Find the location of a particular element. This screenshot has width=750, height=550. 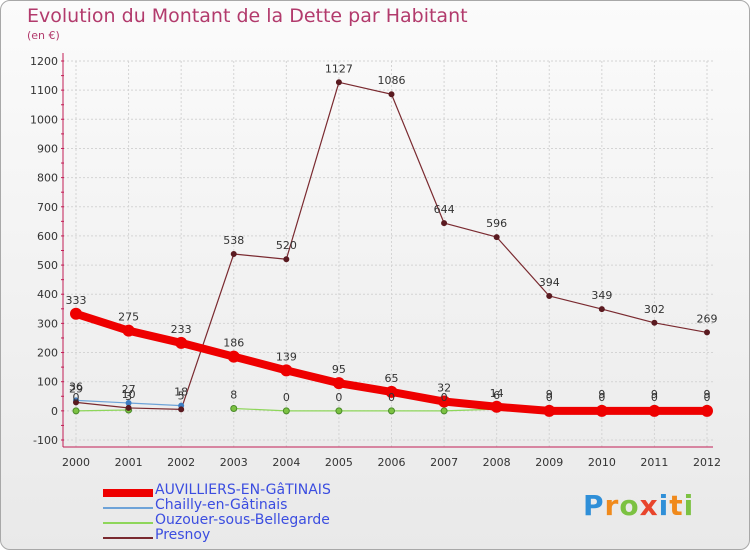

legend-label: Chailly-en-Gâtinais is located at coordinates (221, 505).